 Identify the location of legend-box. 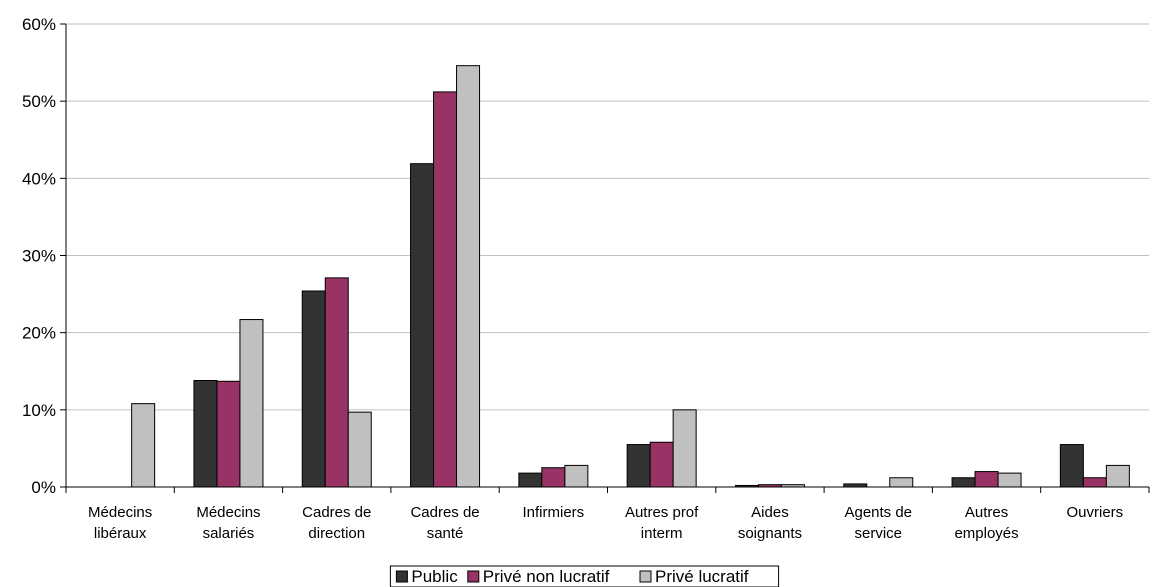
(584, 576).